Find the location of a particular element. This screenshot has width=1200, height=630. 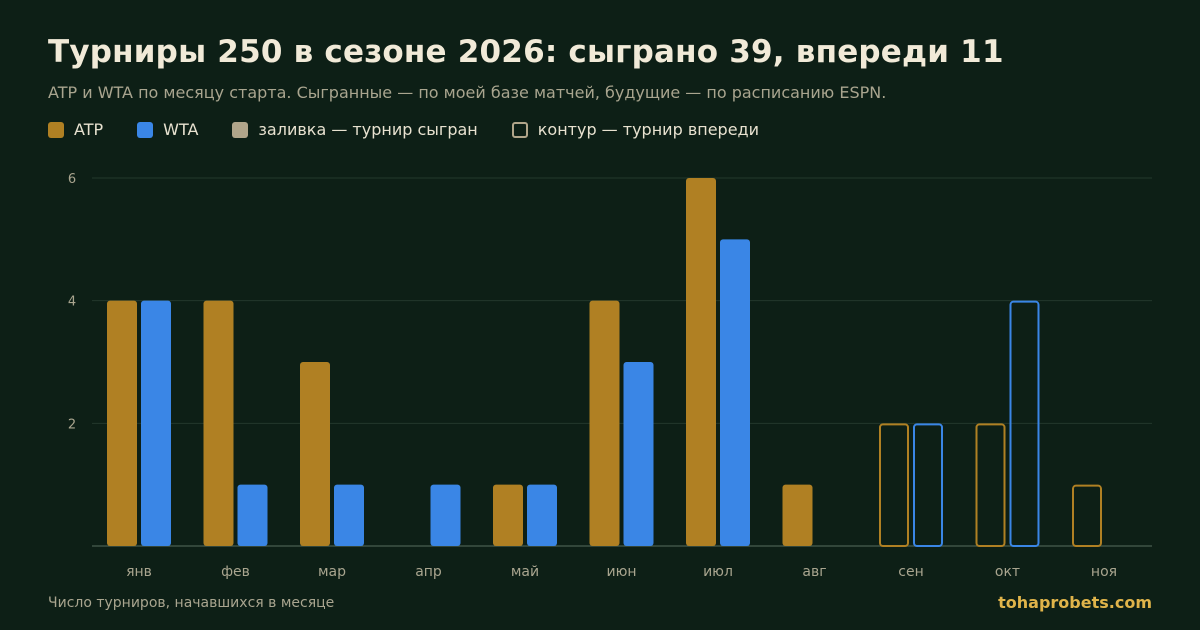

y-tick-label: 6 is located at coordinates (72, 179).